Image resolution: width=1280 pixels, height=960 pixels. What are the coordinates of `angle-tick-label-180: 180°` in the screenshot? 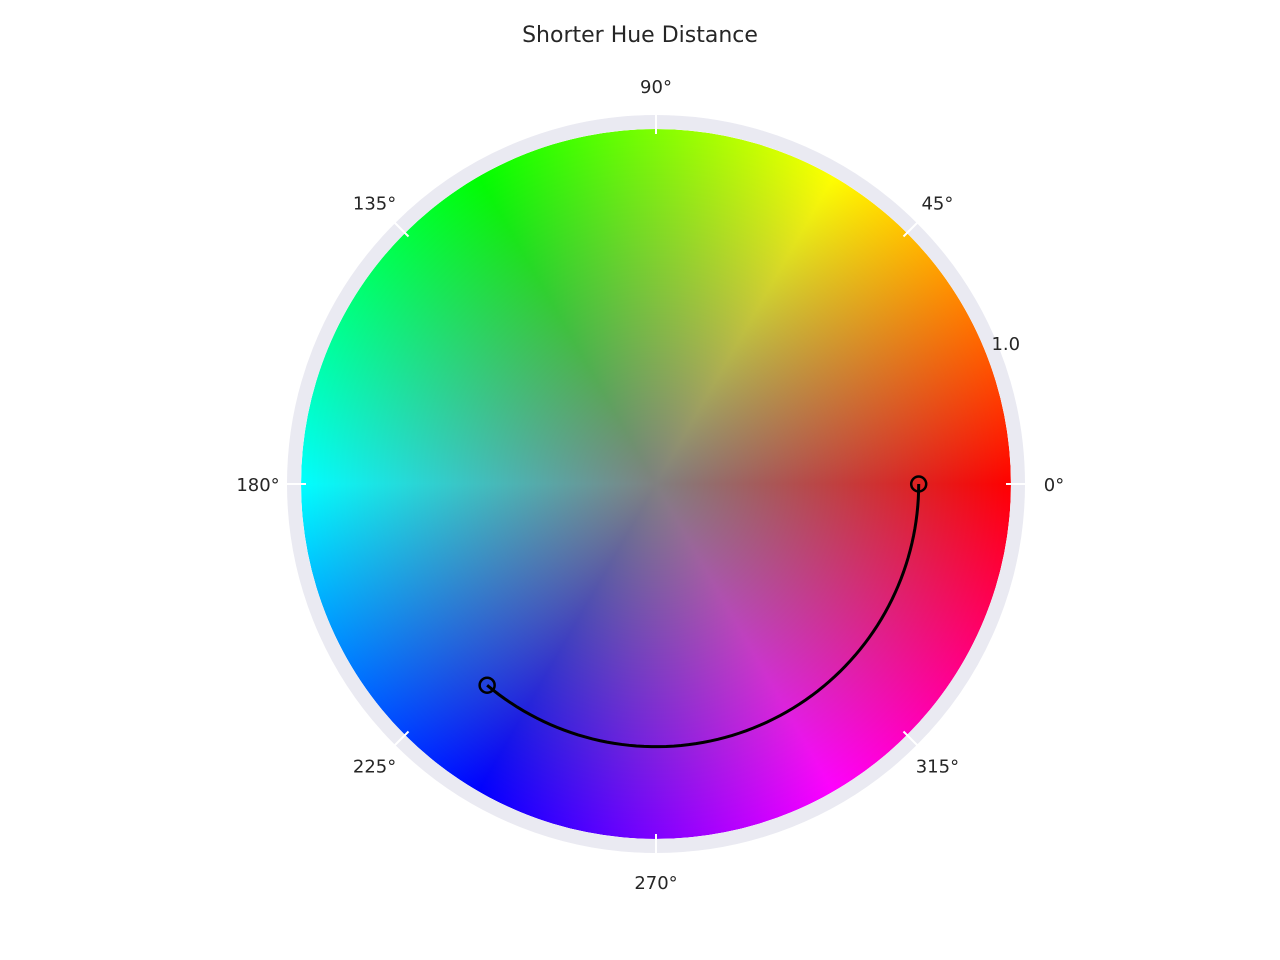 It's located at (257, 485).